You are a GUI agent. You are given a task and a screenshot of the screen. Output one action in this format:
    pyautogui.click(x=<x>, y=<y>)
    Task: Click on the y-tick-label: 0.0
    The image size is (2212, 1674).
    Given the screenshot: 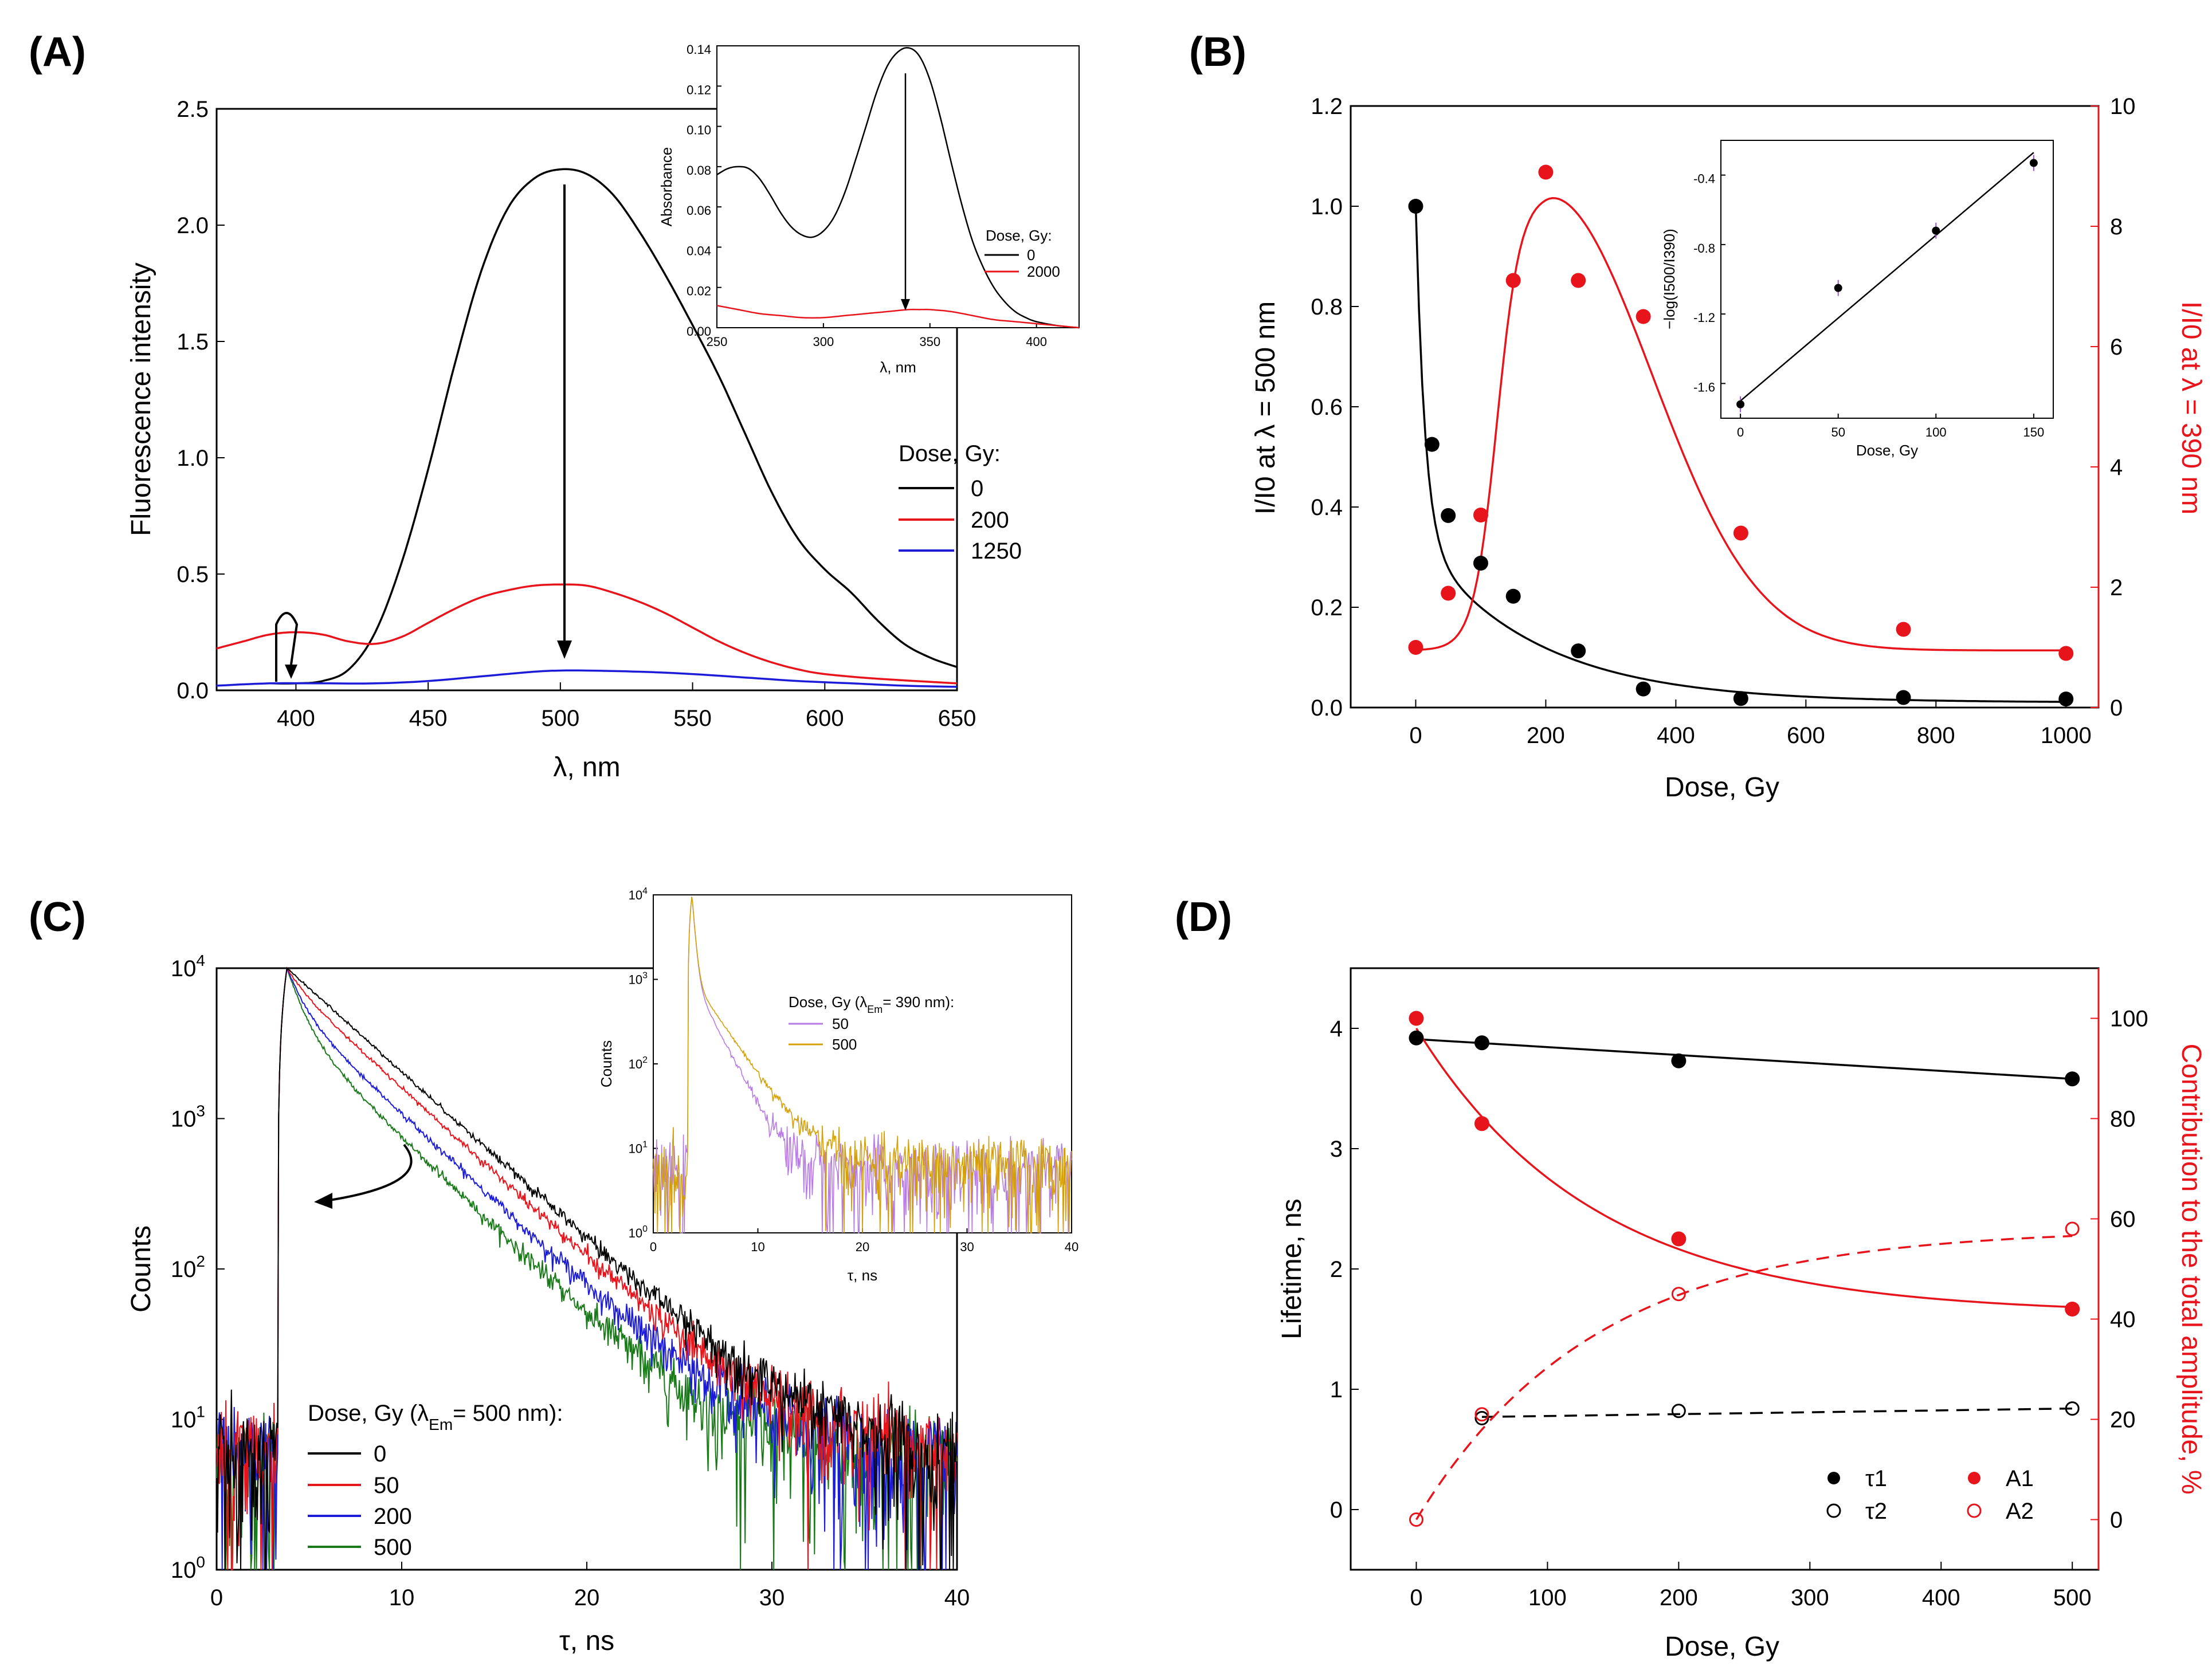 What is the action you would take?
    pyautogui.click(x=1327, y=708)
    